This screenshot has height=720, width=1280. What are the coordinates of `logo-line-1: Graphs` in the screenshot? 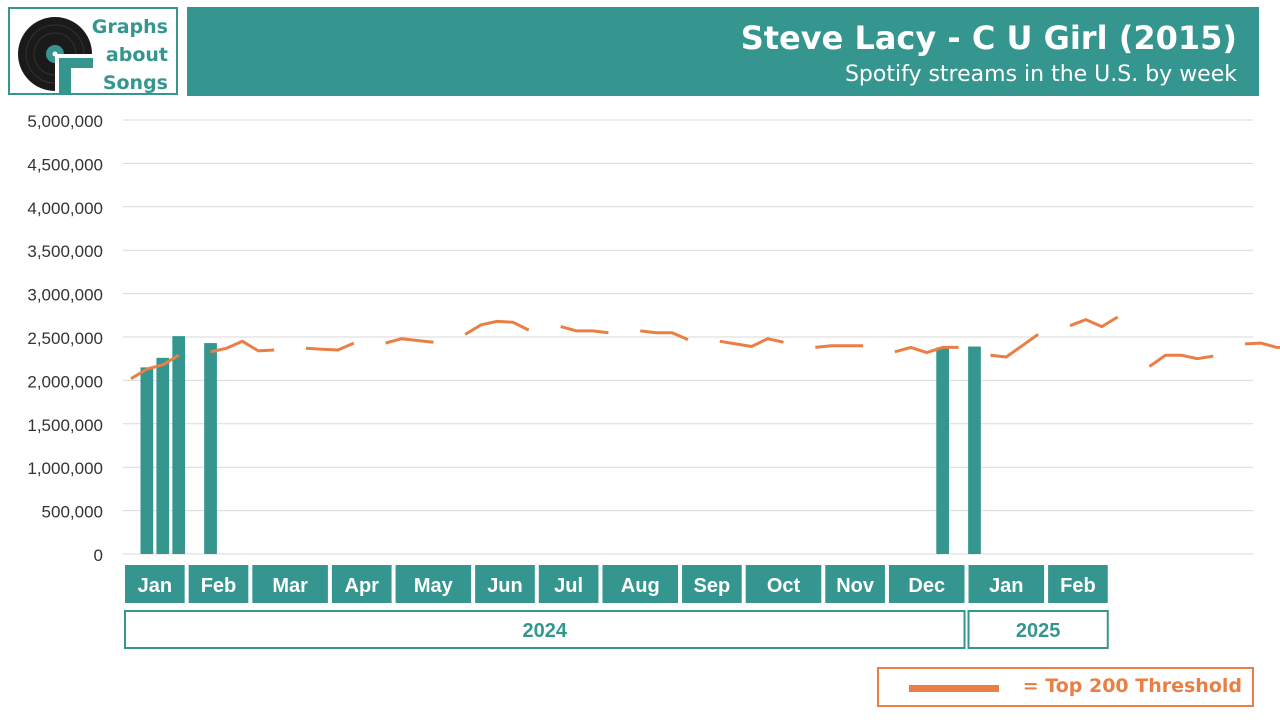 It's located at (129, 27).